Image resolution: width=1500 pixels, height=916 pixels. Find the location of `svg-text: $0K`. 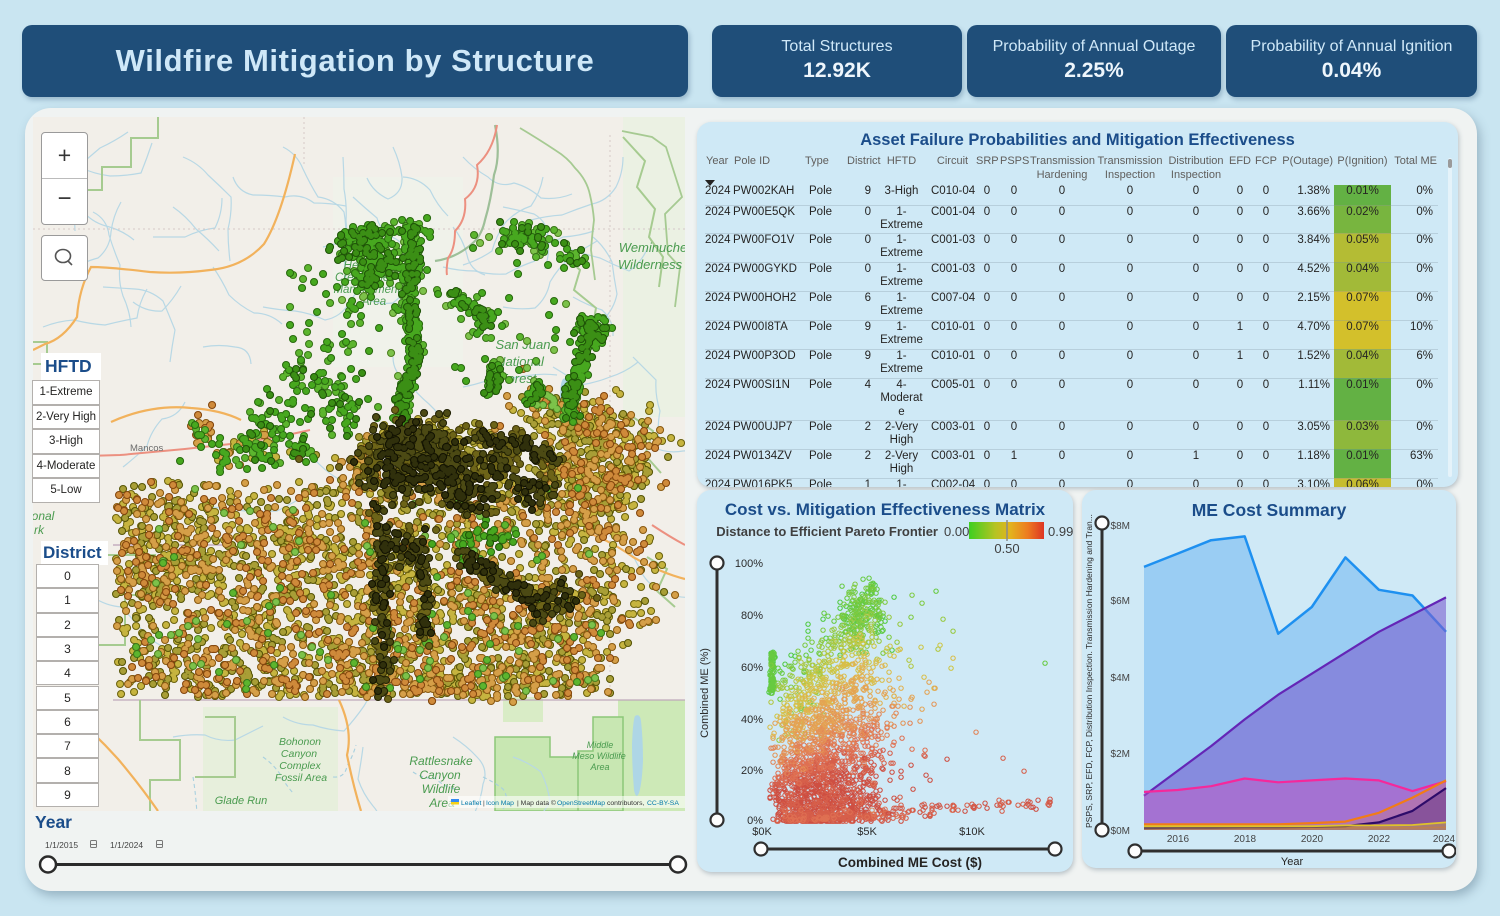

svg-text: $0K is located at coordinates (762, 832).